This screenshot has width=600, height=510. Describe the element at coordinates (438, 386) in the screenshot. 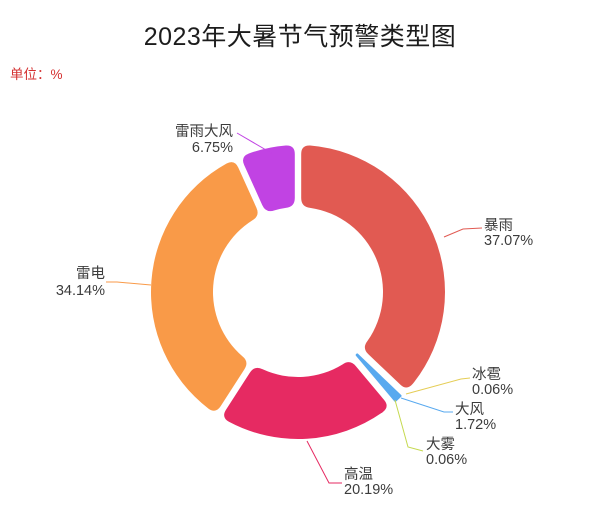

I see `label-line-冰雹` at that location.